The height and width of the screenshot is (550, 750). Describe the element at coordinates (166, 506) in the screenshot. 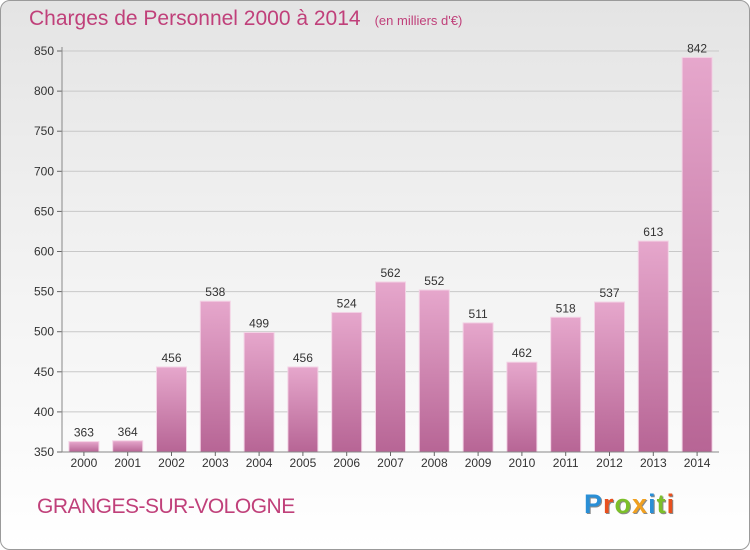

I see `commune-name: GRANGES-SUR-VOLOGNE` at that location.